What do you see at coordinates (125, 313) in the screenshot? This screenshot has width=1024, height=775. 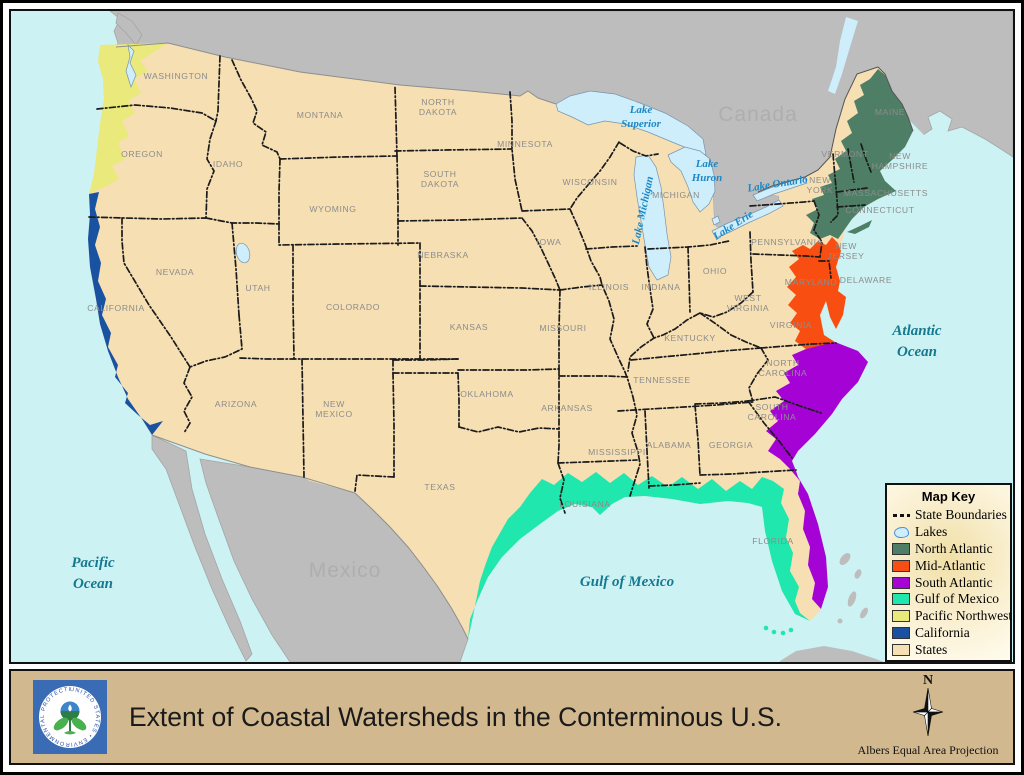 I see `california-band` at bounding box center [125, 313].